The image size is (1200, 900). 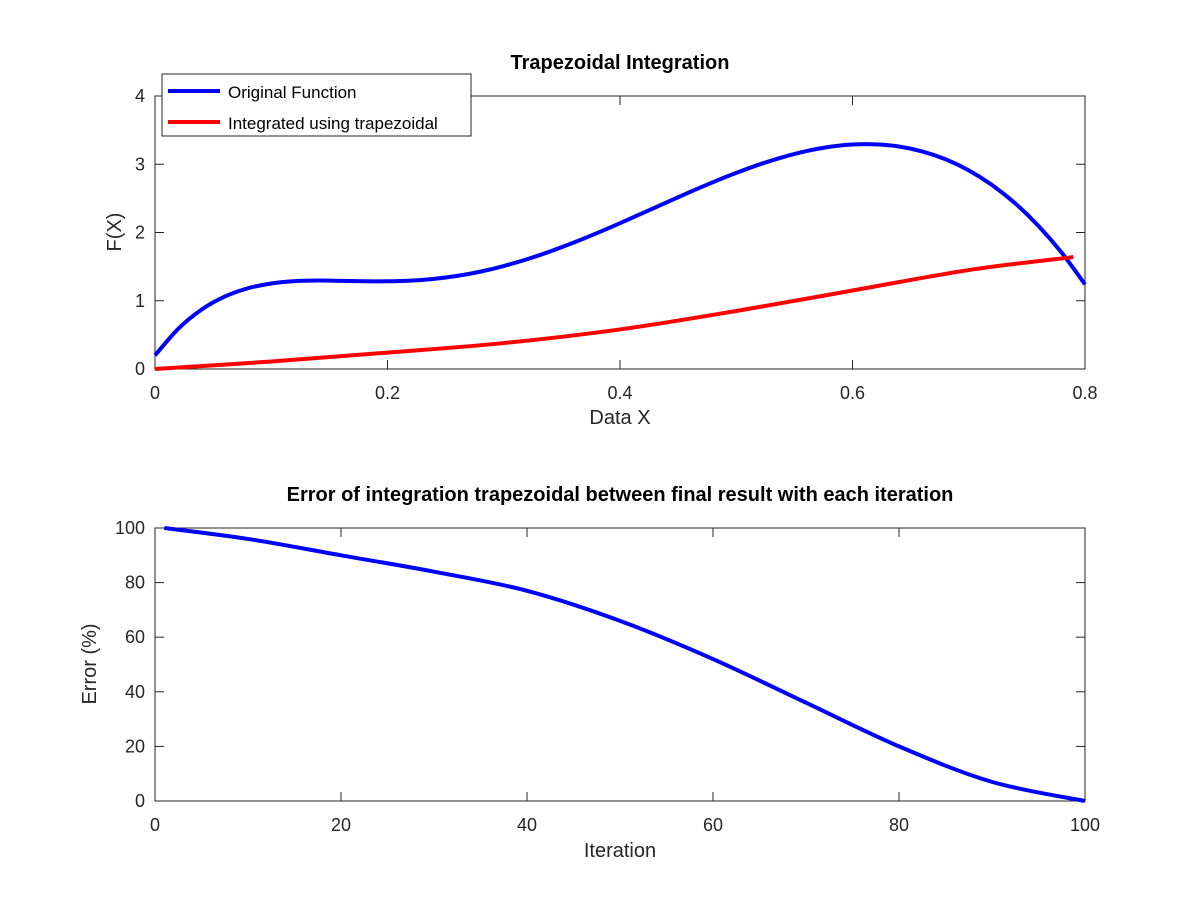 I want to click on x-tick-label: 0.4, so click(x=619, y=393).